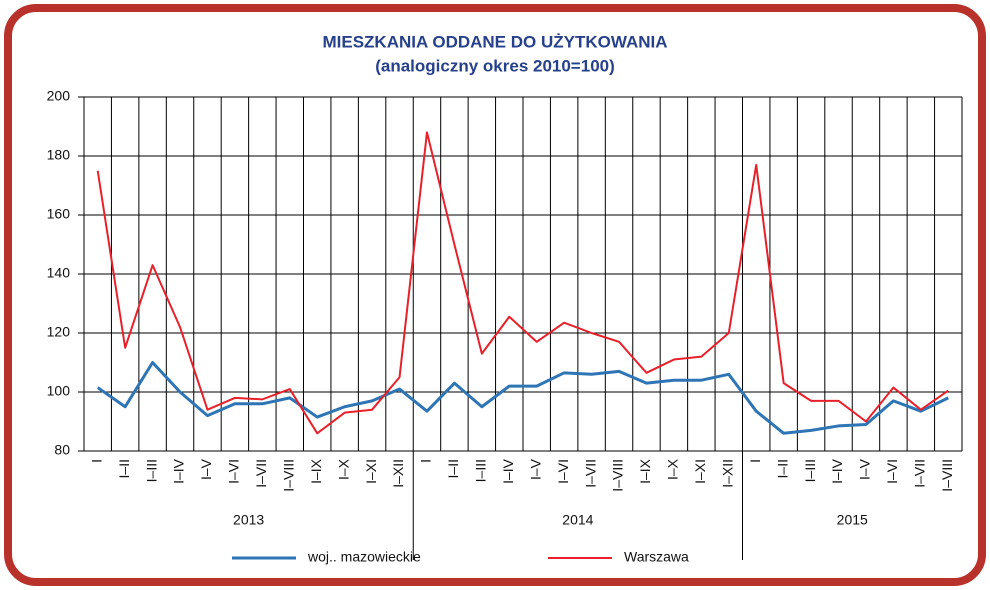 This screenshot has width=990, height=590. I want to click on group-label: 2014, so click(577, 520).